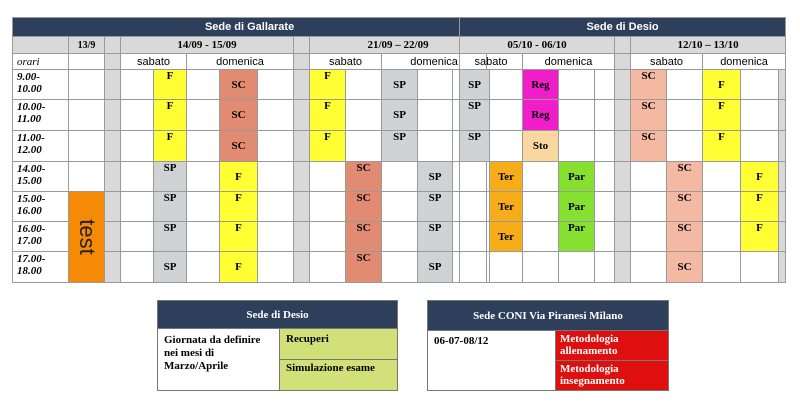  I want to click on legend-coni-title: Sede CONI Via Piranesi Milano, so click(548, 315).